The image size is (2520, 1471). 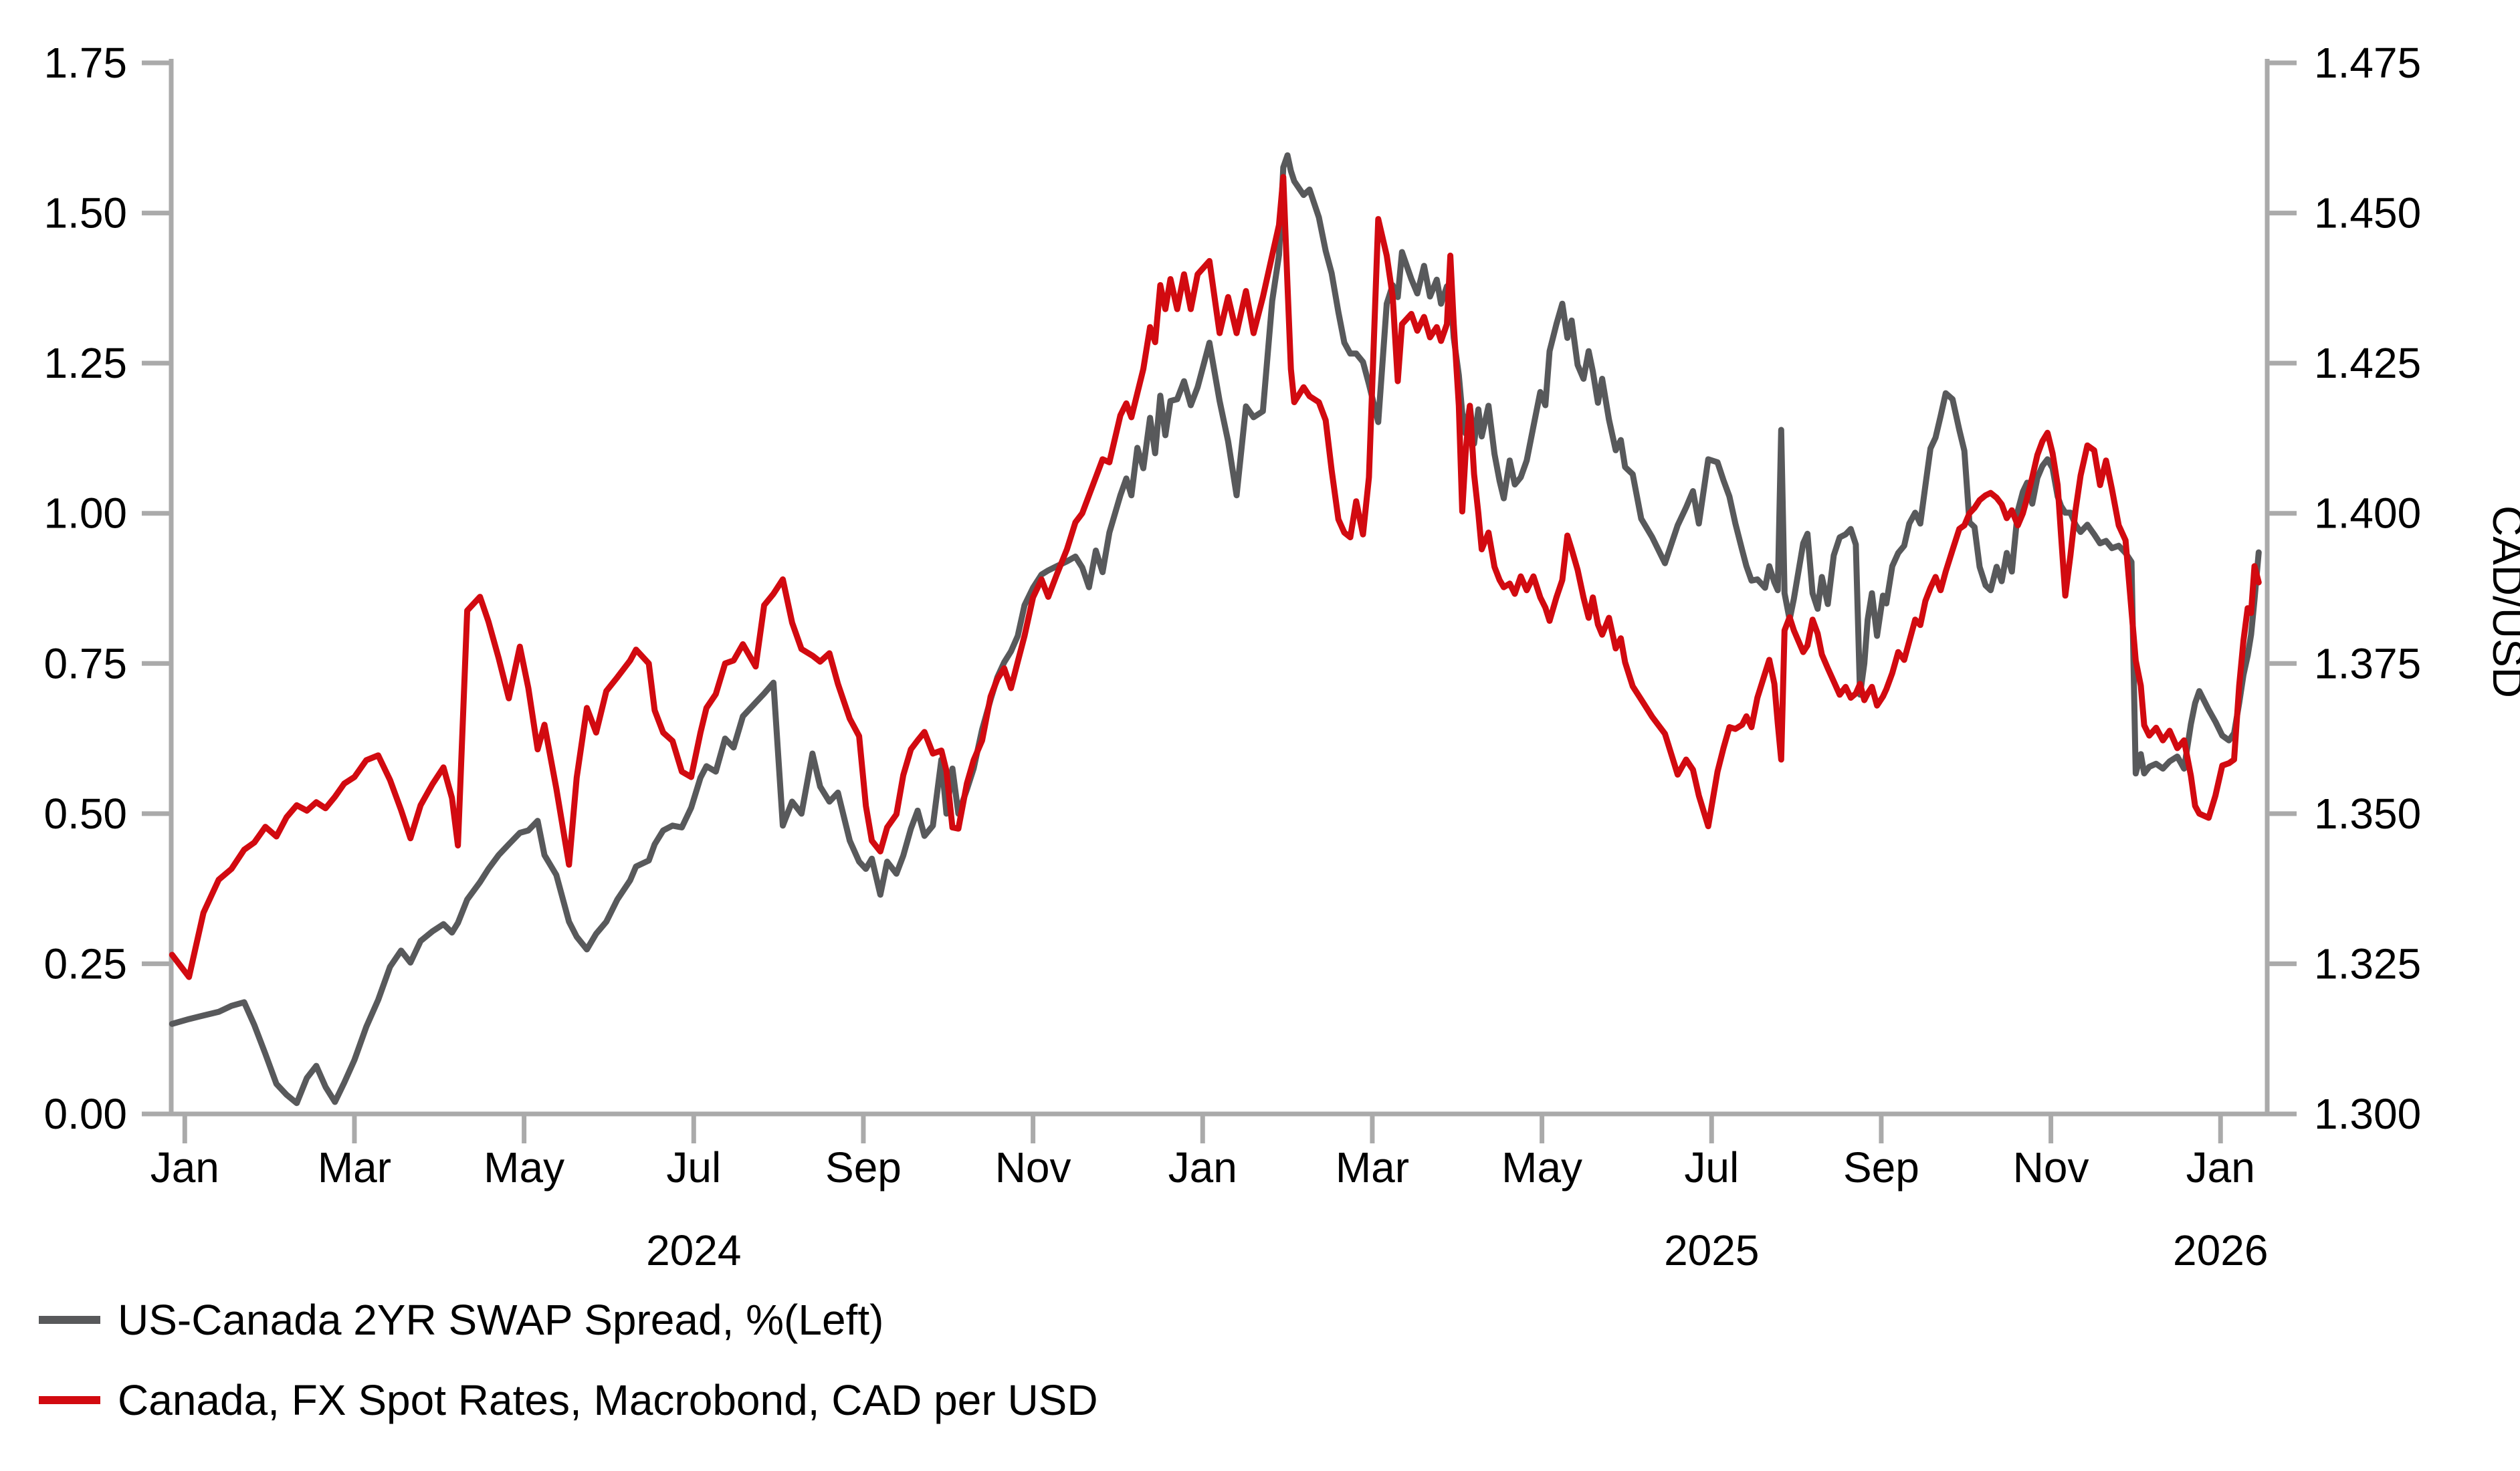 What do you see at coordinates (1033, 1167) in the screenshot?
I see `x-tick-label-Nov-5: Nov` at bounding box center [1033, 1167].